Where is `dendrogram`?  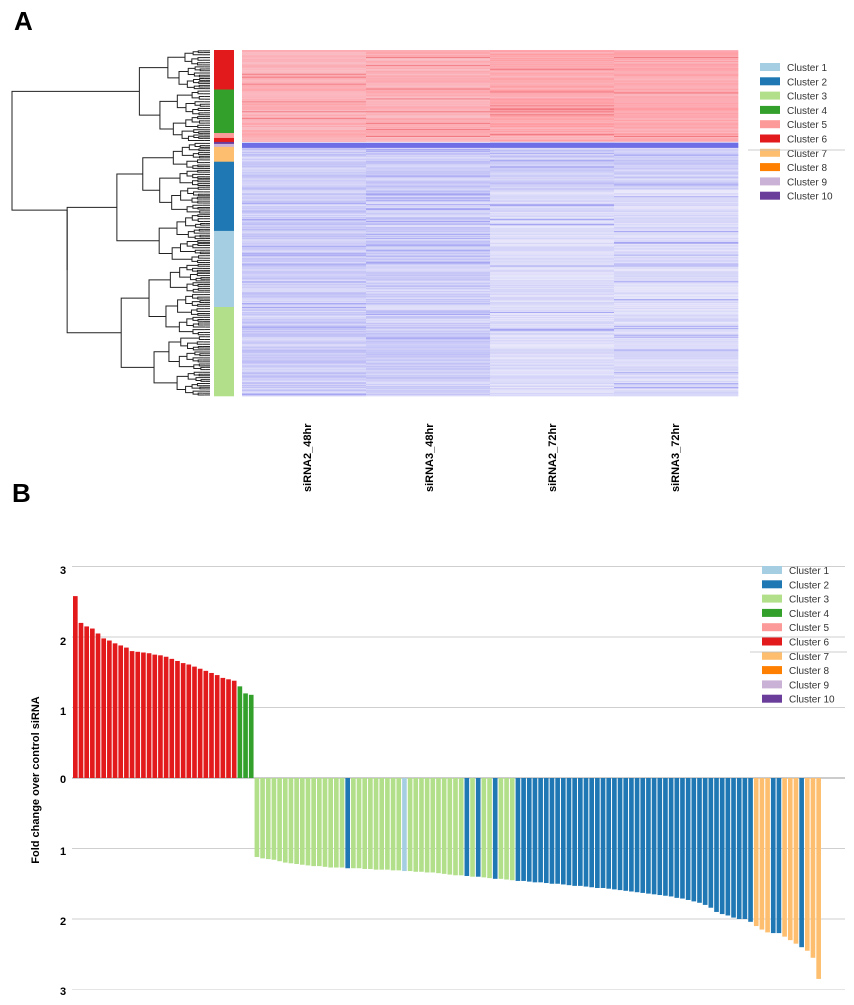
dendrogram is located at coordinates (110, 223).